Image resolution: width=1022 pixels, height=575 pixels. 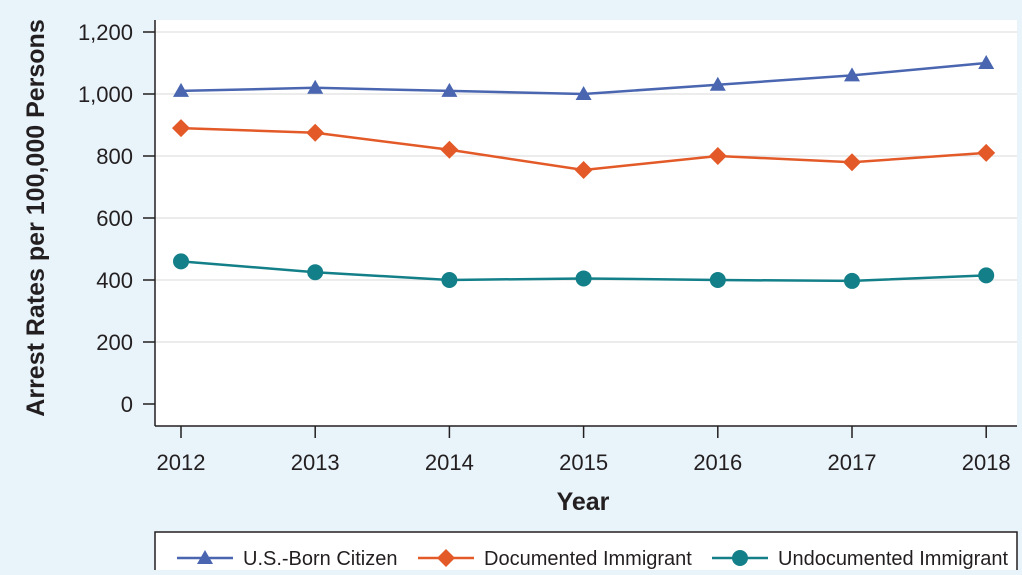 I want to click on y-axis-title: Arrest Rates per 100,000 Persons, so click(x=36, y=217).